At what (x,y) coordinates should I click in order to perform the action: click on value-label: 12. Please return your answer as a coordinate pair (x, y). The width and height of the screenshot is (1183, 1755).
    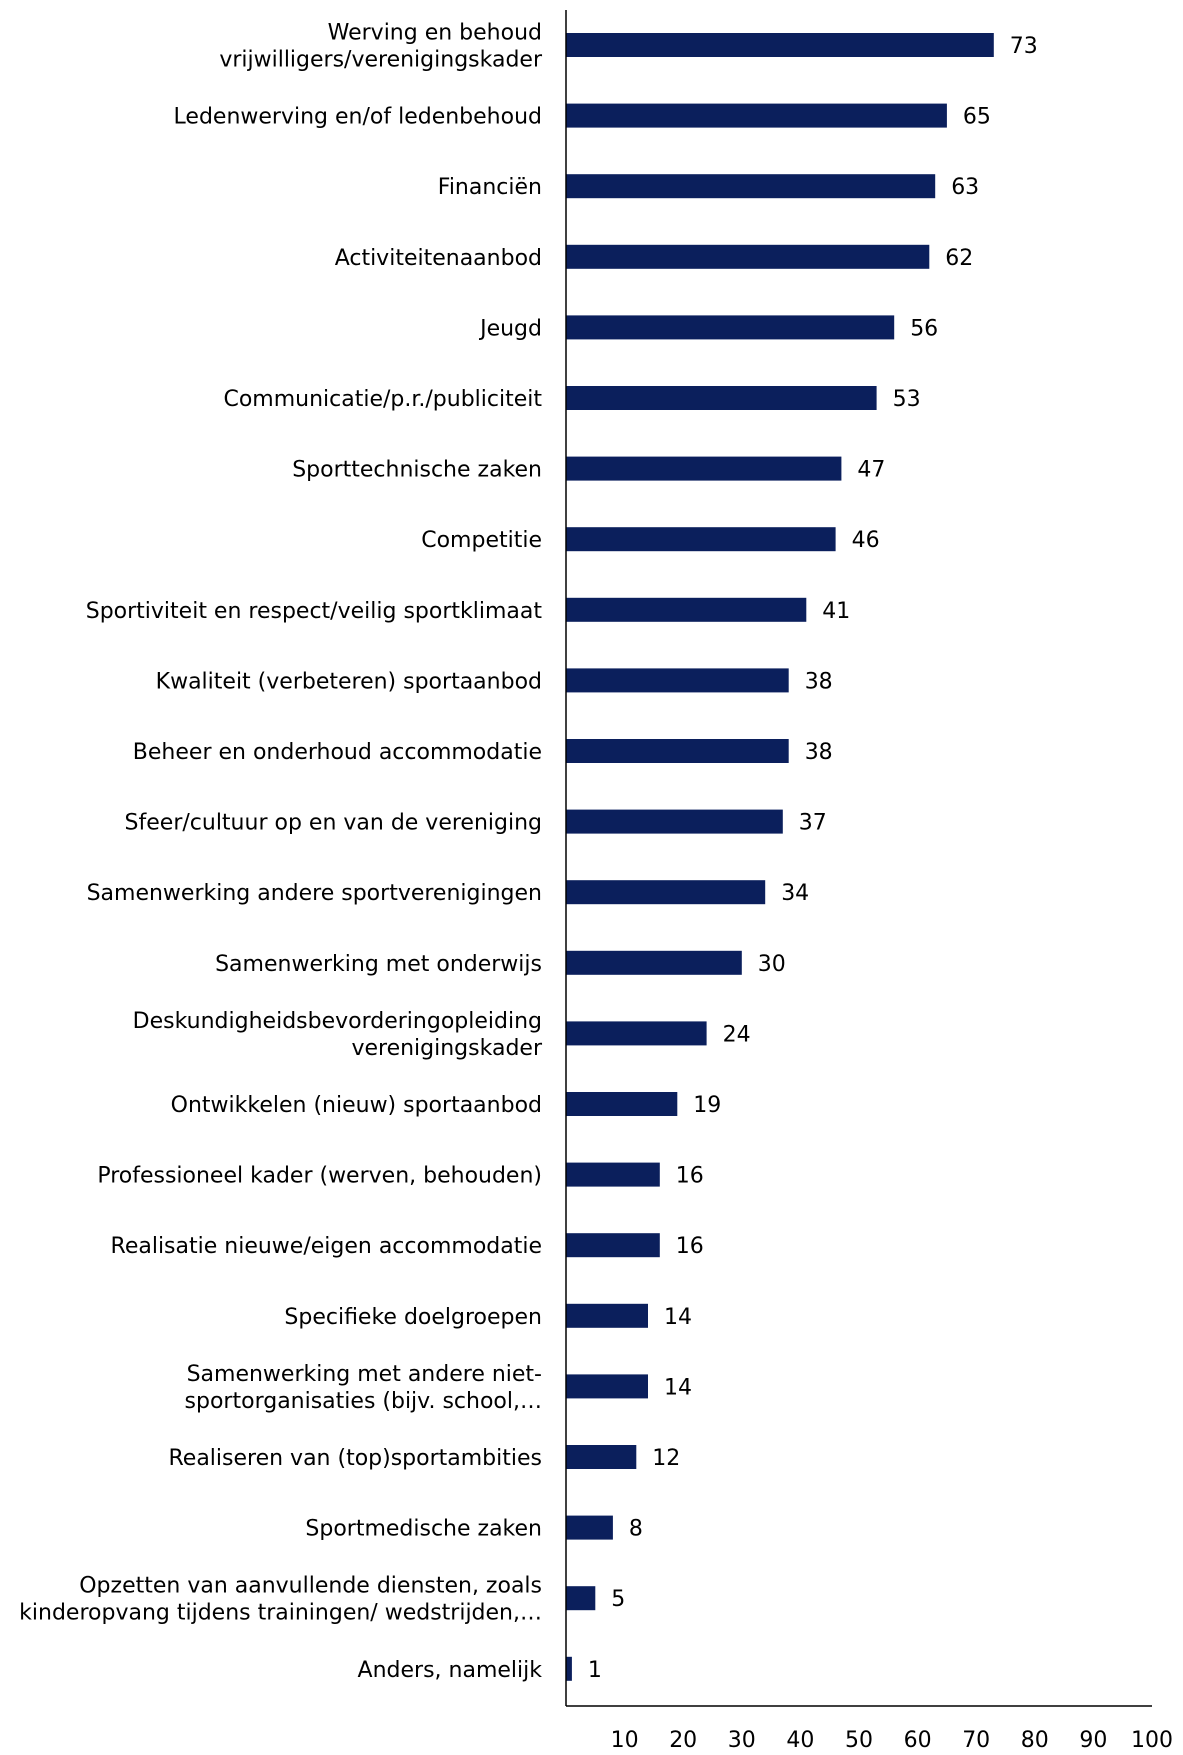
    Looking at the image, I should click on (666, 1458).